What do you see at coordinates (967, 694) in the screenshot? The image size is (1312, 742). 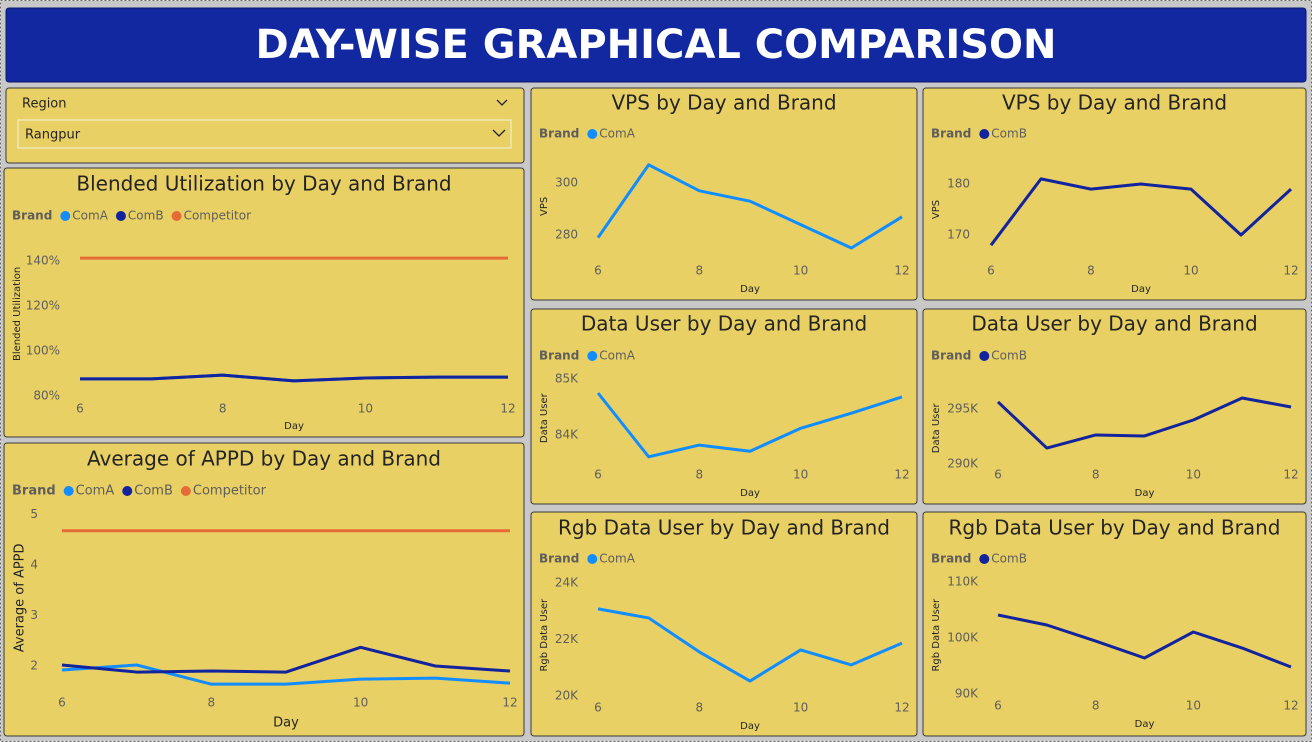 I see `y-tick-label: 90K` at bounding box center [967, 694].